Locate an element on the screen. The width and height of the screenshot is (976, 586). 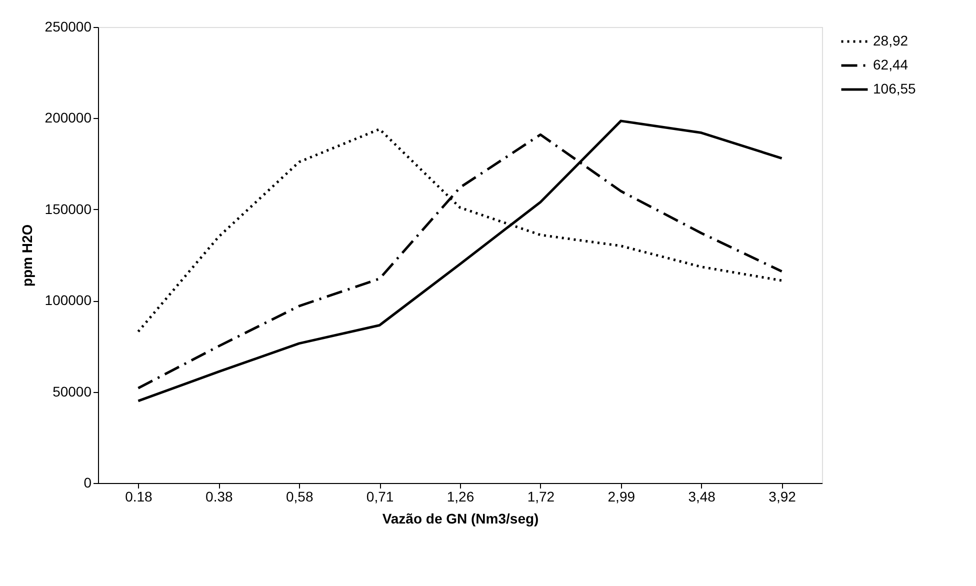
x-tick-label: 0,71 is located at coordinates (380, 496).